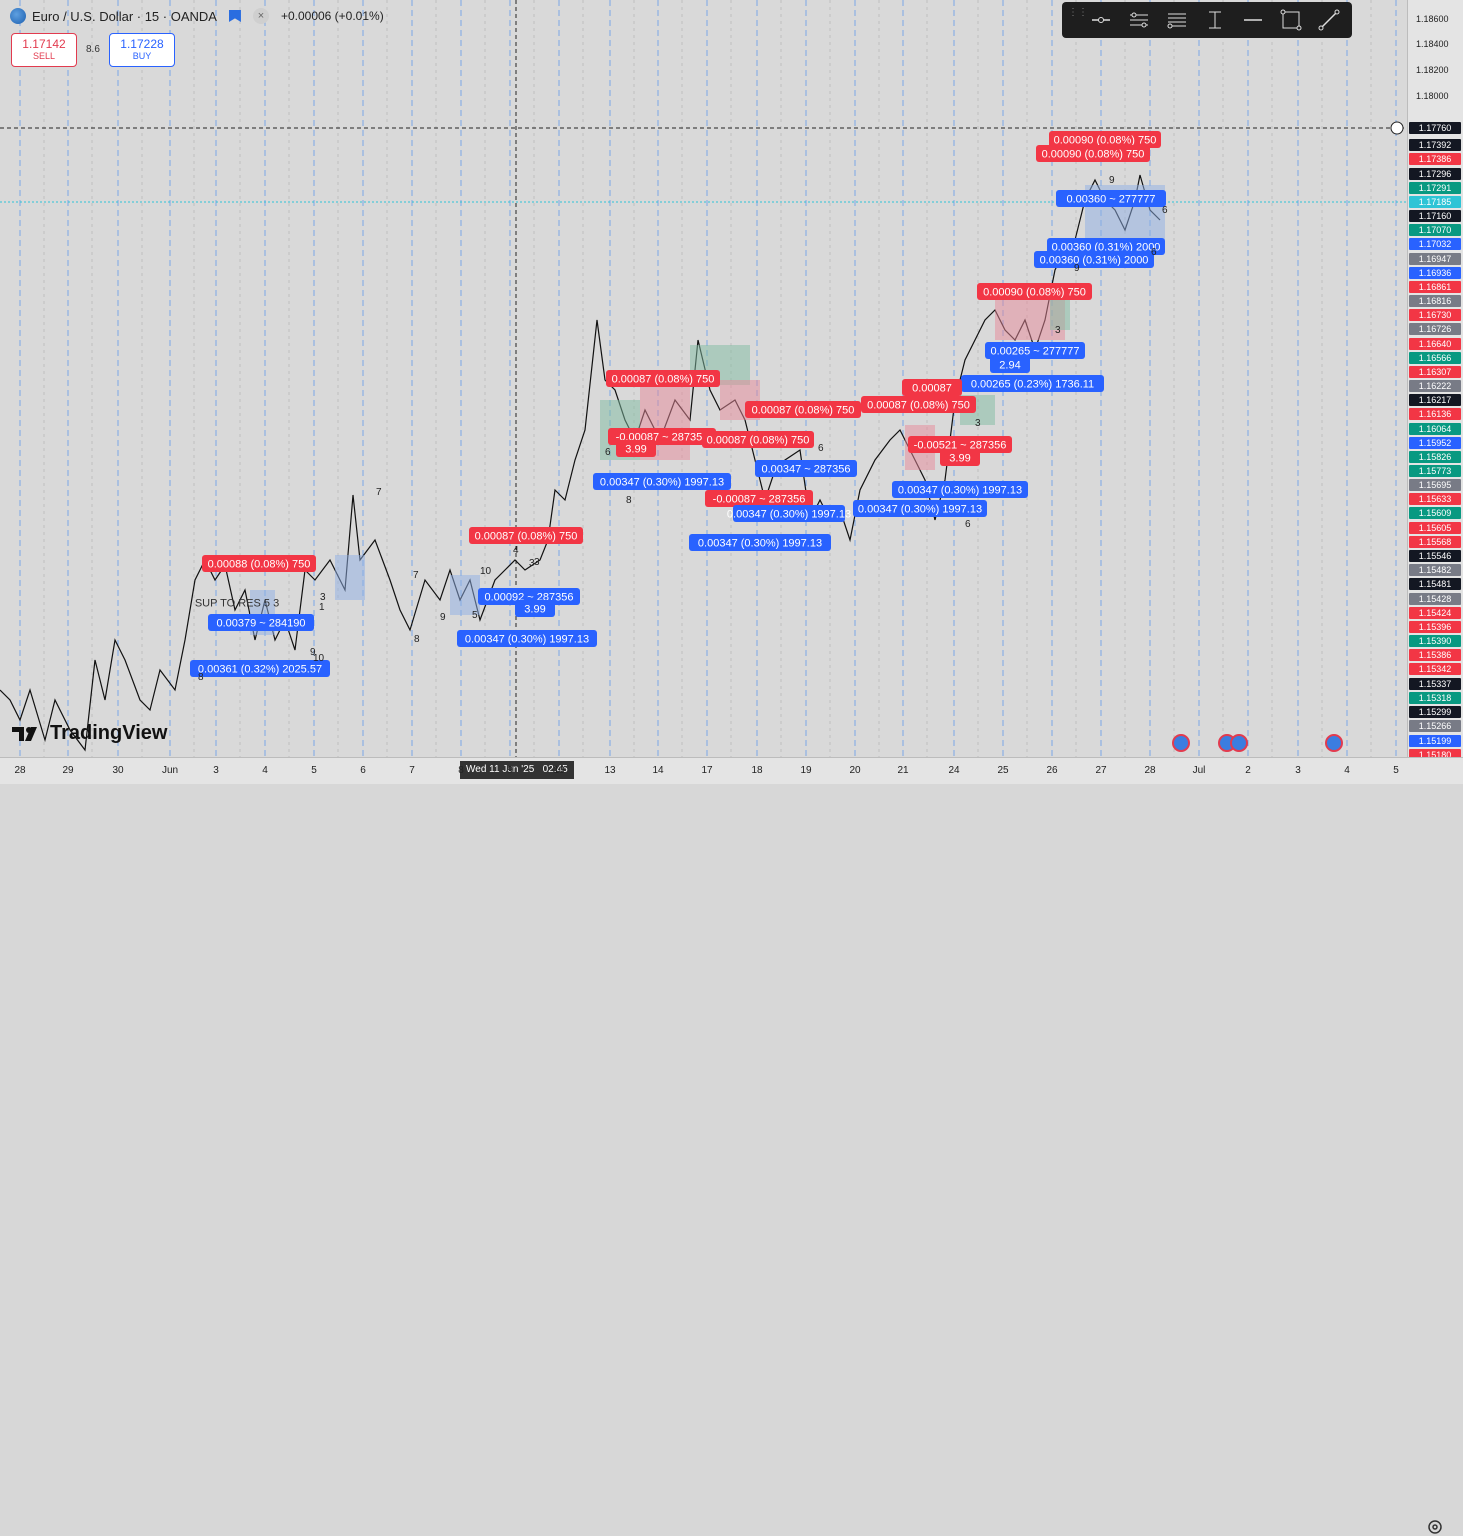  Describe the element at coordinates (954, 770) in the screenshot. I see `time-tick-label: 24` at that location.